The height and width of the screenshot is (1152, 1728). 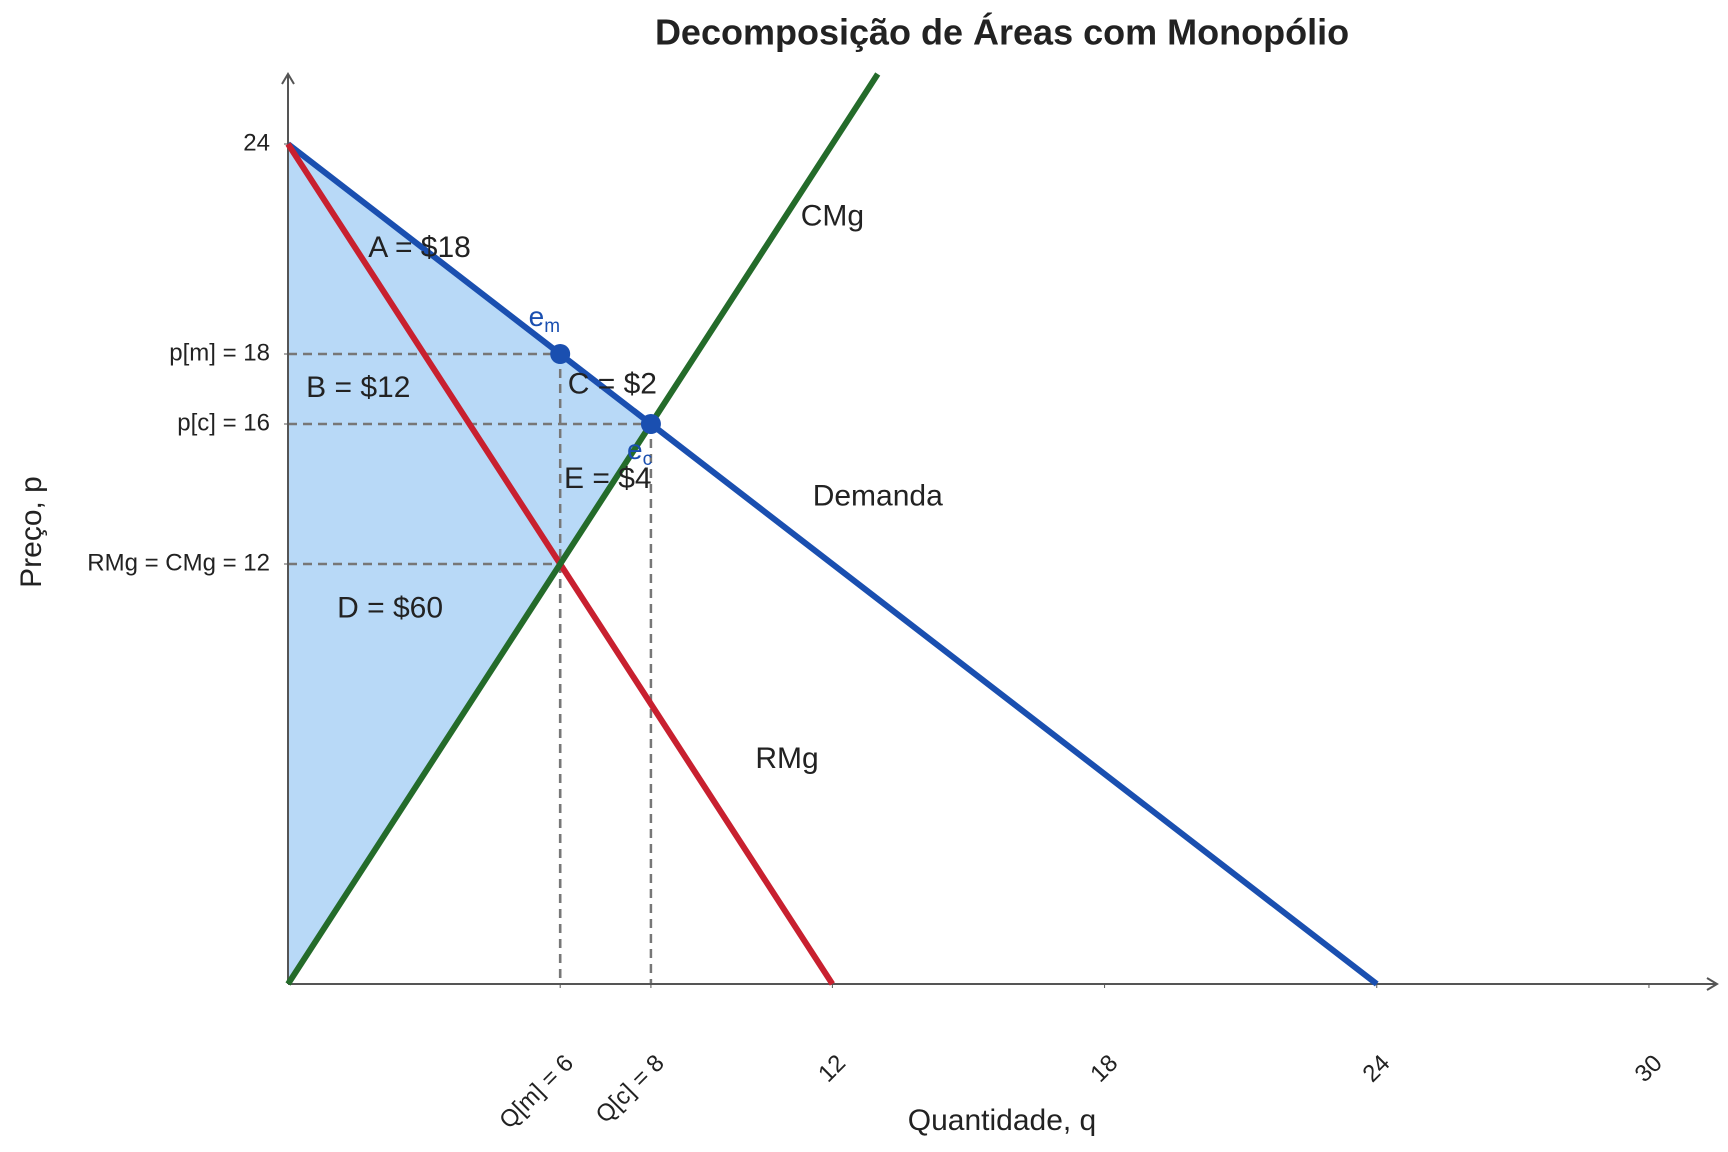 I want to click on x-tick-label: 30, so click(x=1649, y=1069).